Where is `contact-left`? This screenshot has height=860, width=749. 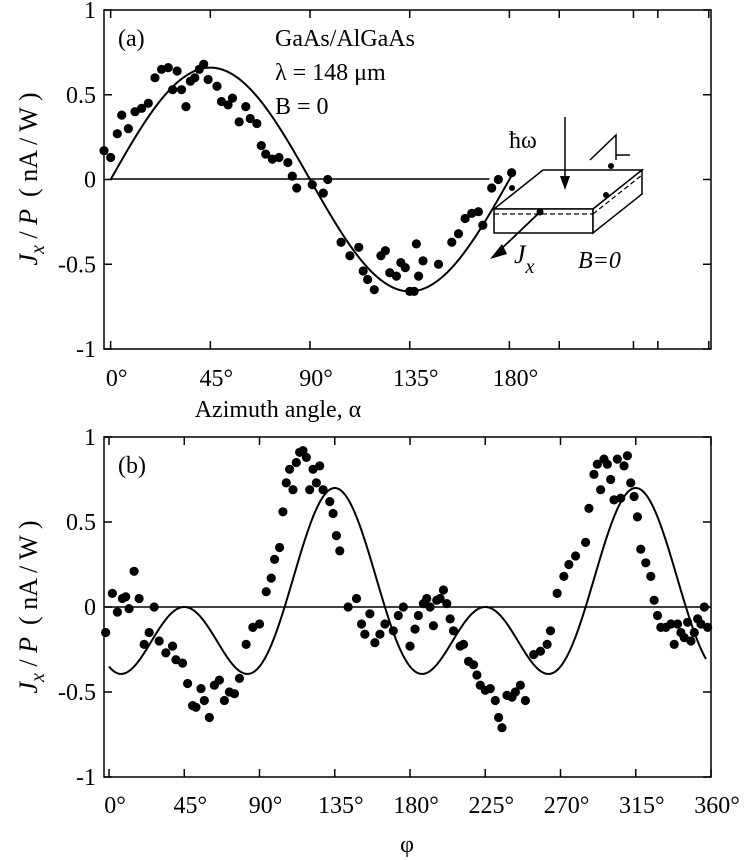 contact-left is located at coordinates (512, 188).